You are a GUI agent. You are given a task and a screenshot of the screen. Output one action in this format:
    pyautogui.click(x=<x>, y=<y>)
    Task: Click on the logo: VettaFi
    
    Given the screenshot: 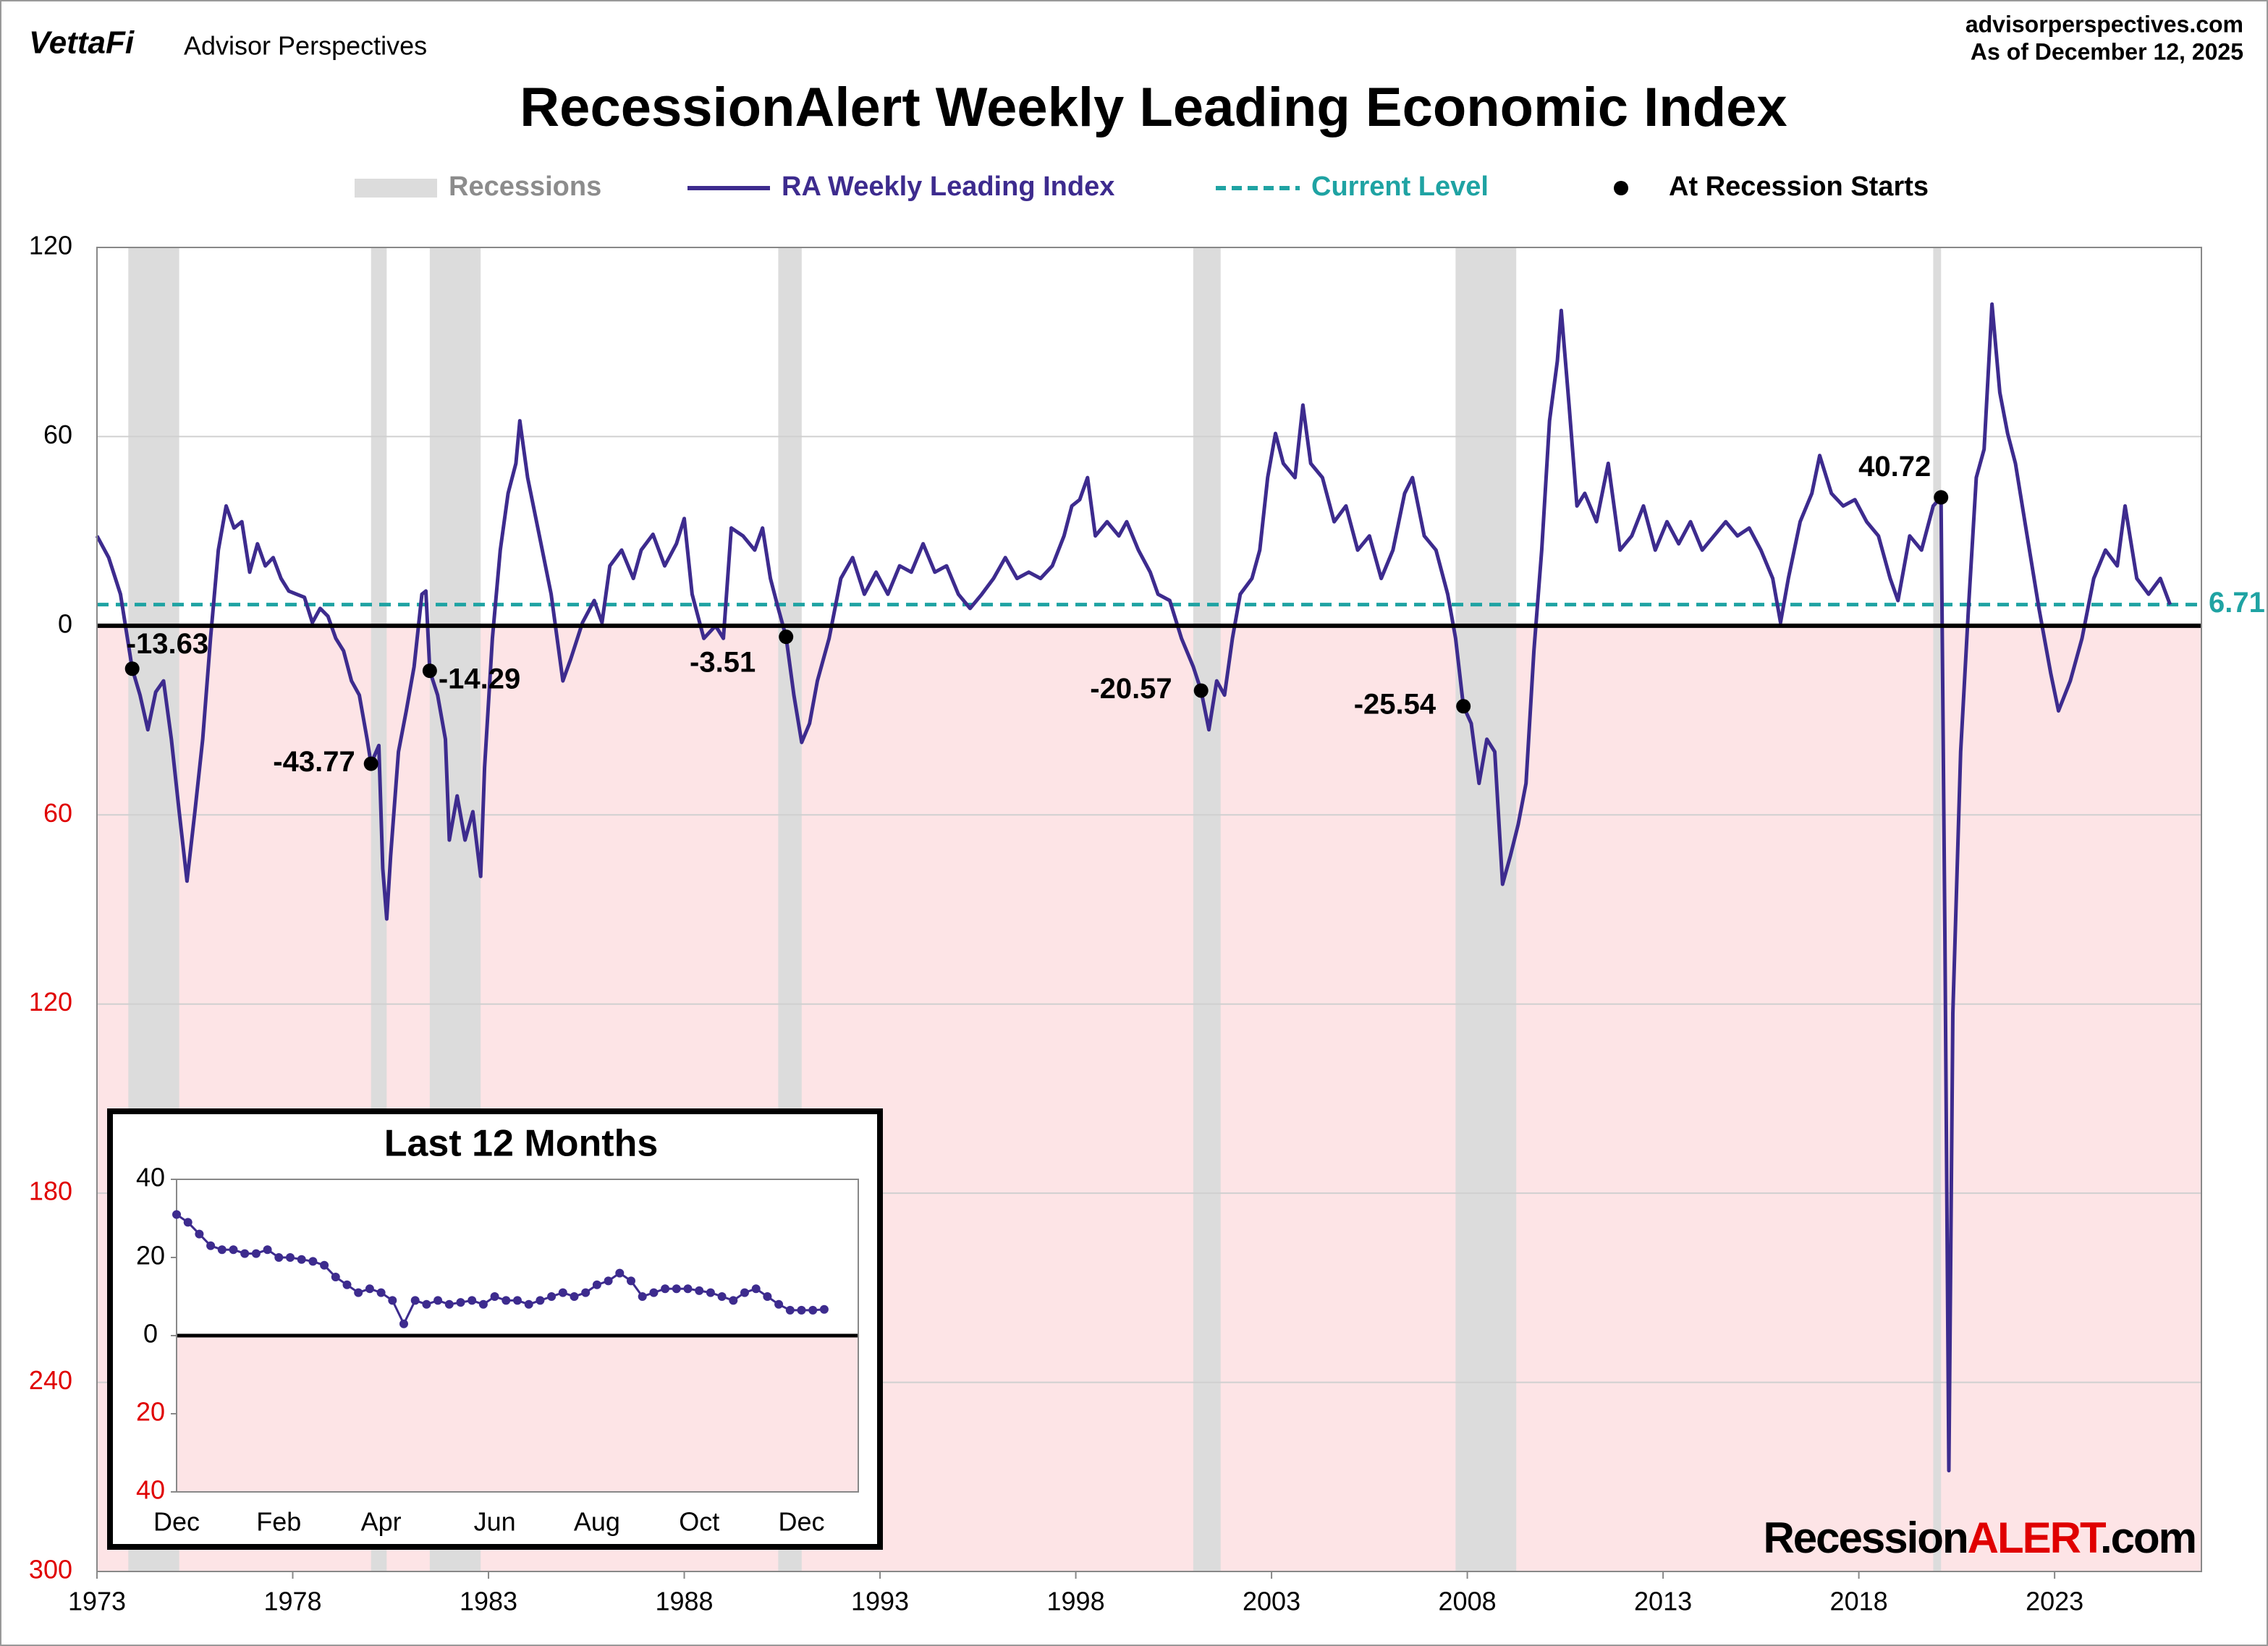 What is the action you would take?
    pyautogui.click(x=82, y=43)
    